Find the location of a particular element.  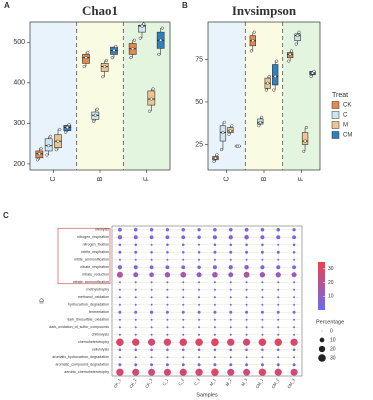

y-tick-label: nitrate_respiration is located at coordinates (94, 267).